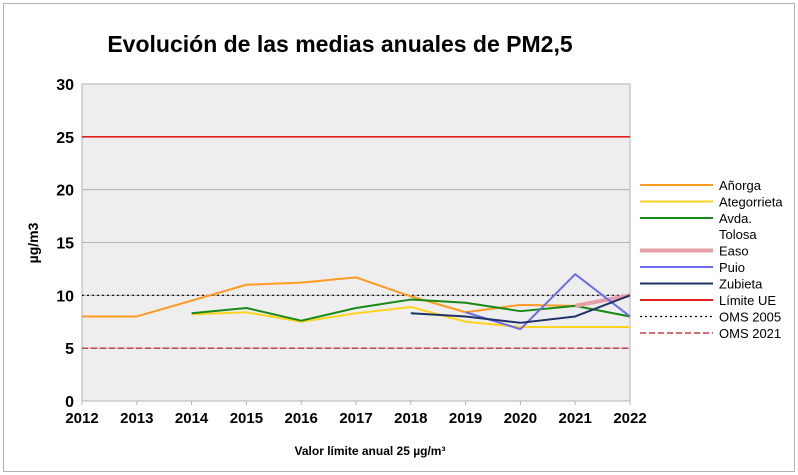  Describe the element at coordinates (65, 85) in the screenshot. I see `y-tick-label: 30` at that location.